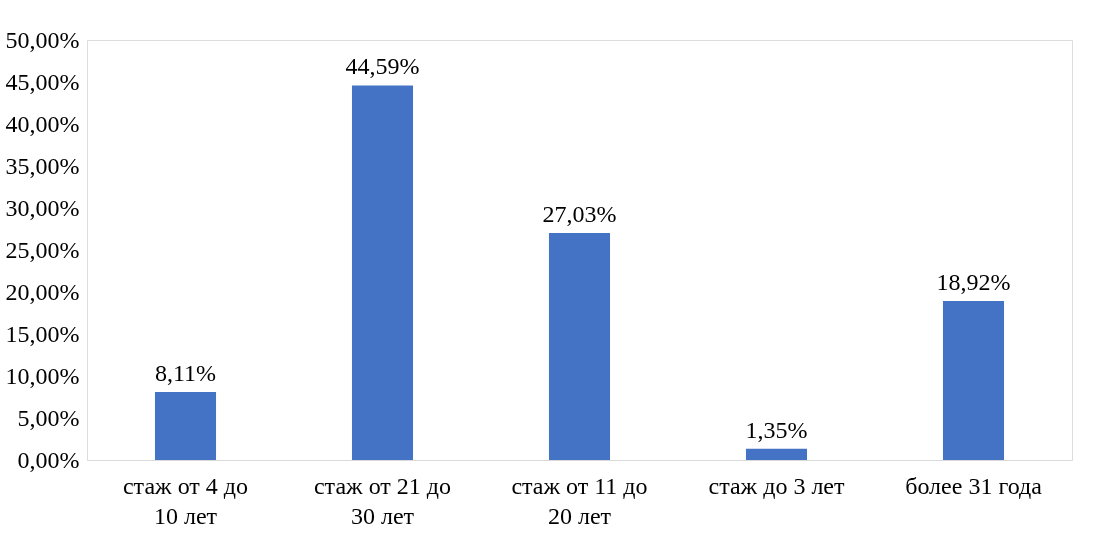 This screenshot has height=534, width=1113. Describe the element at coordinates (776, 429) in the screenshot. I see `data-label: 1,35%` at that location.